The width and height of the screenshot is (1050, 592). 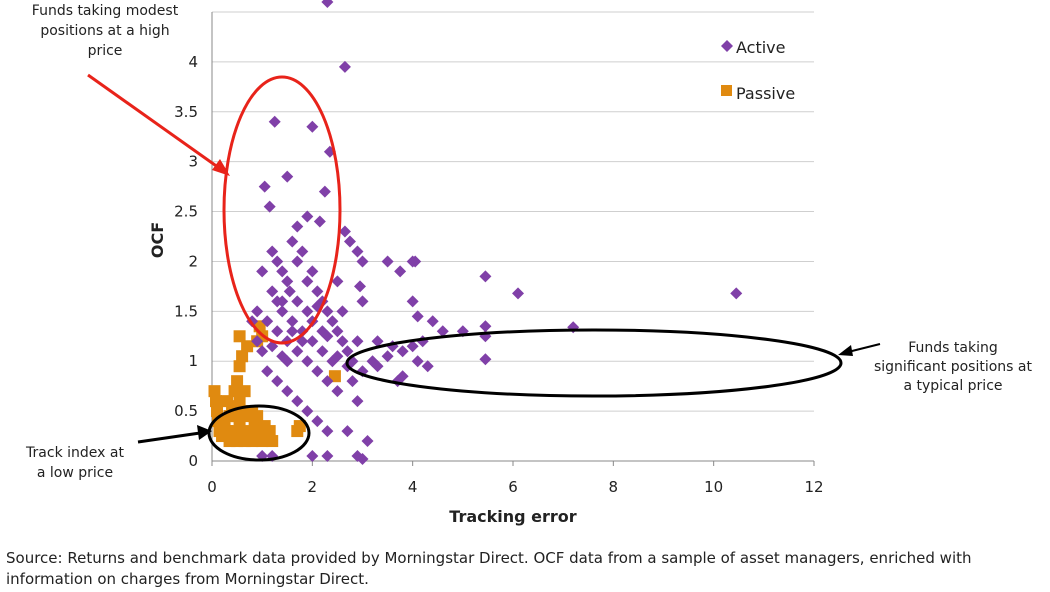 What do you see at coordinates (413, 487) in the screenshot?
I see `x-tick-label: 4` at bounding box center [413, 487].